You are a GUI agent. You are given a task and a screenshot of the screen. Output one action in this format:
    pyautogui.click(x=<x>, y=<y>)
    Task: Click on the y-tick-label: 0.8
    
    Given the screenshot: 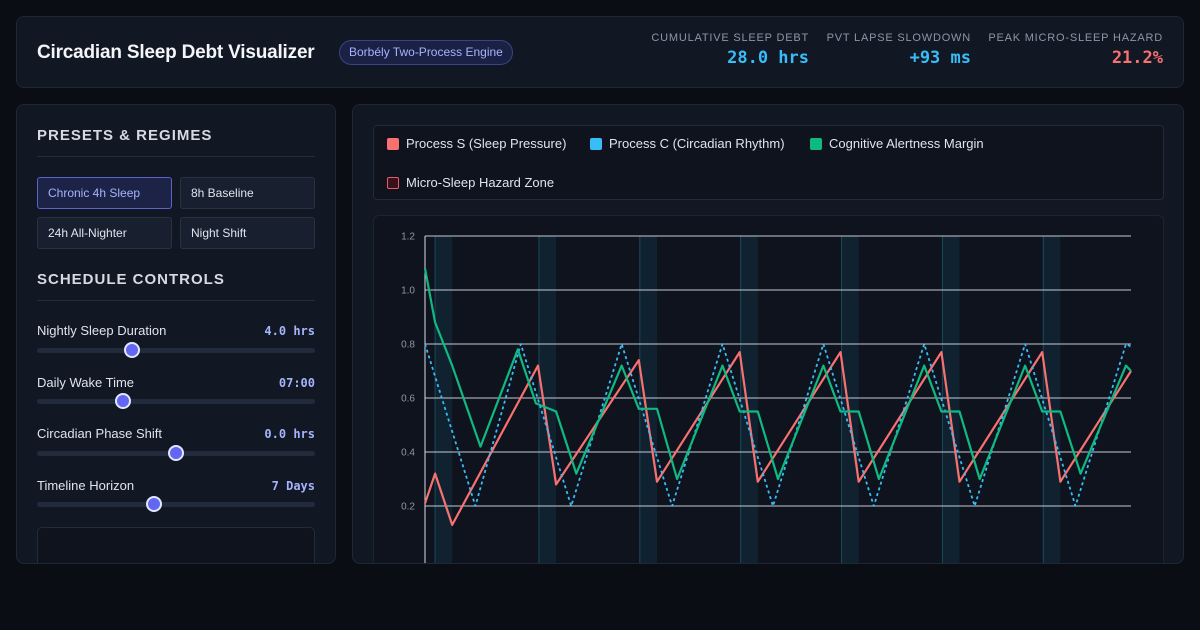 What is the action you would take?
    pyautogui.click(x=408, y=345)
    